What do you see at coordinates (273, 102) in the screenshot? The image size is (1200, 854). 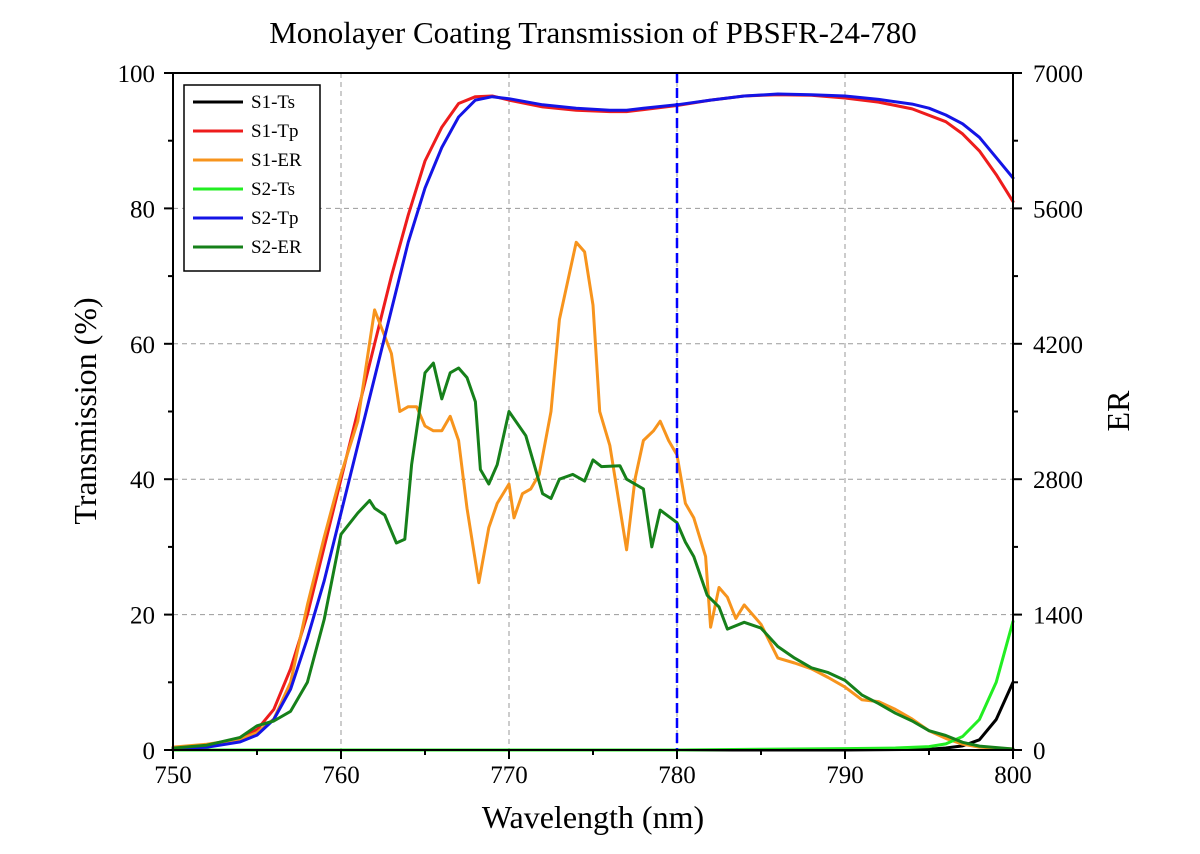 I see `legend-label-s1-ts: S1-Ts` at bounding box center [273, 102].